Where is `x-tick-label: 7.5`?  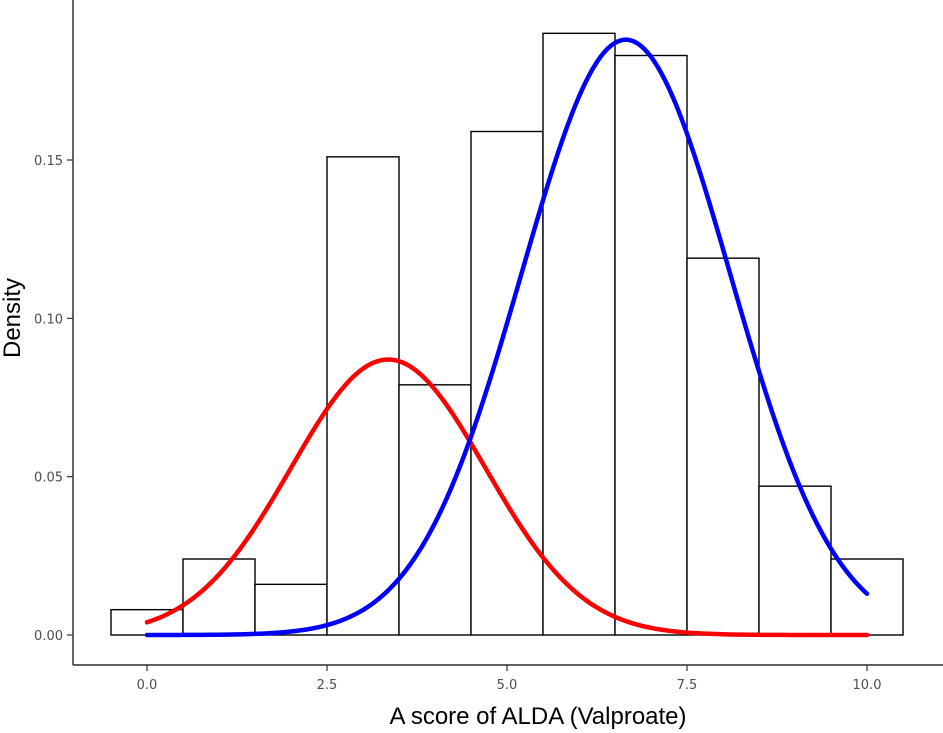
x-tick-label: 7.5 is located at coordinates (687, 685).